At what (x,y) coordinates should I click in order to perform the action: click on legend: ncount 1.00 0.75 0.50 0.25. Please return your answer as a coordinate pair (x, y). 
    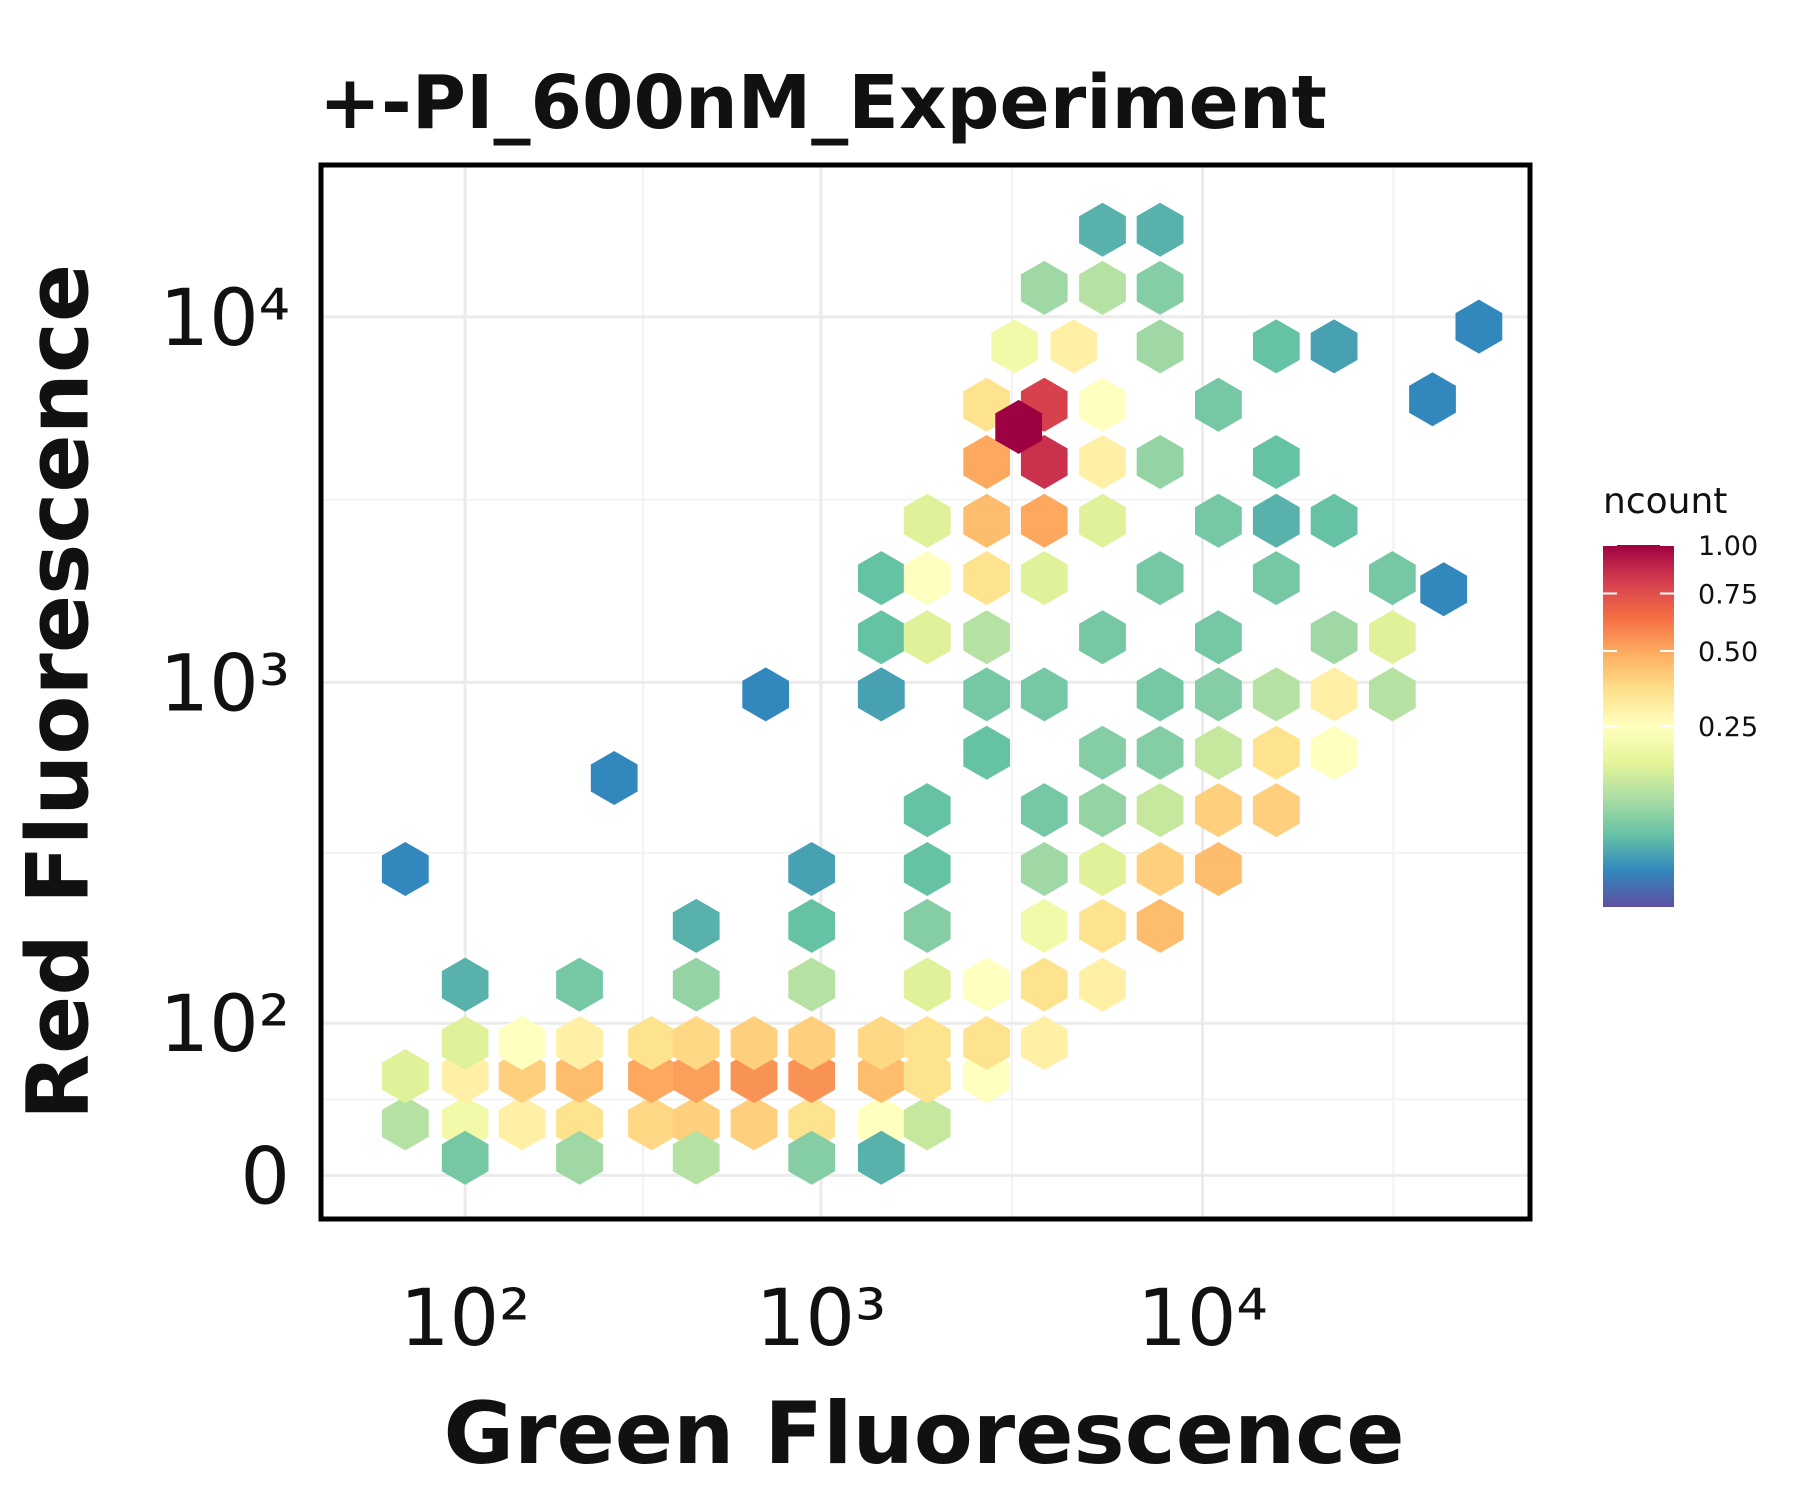
    Looking at the image, I should click on (1680, 694).